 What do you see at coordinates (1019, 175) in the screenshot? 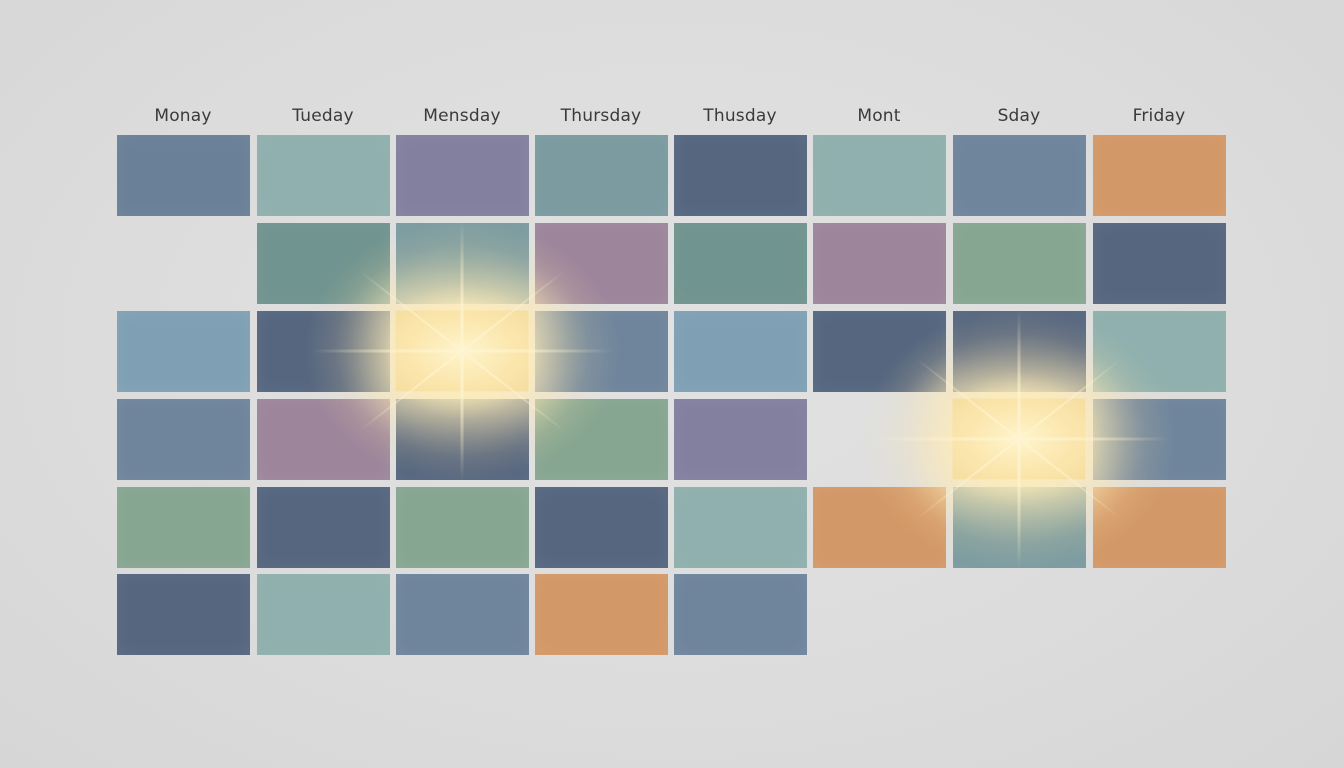
I see `calendar-cell-r0-c6` at bounding box center [1019, 175].